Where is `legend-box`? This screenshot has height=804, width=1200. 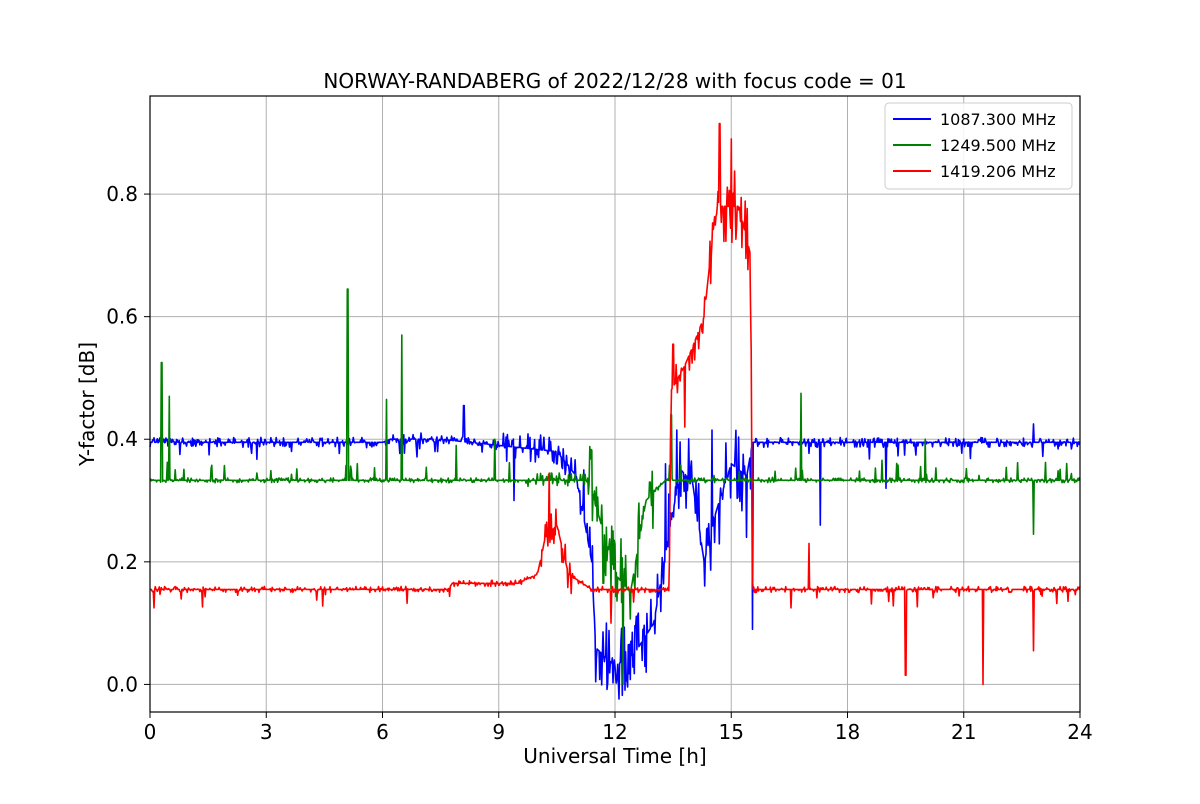
legend-box is located at coordinates (978, 146).